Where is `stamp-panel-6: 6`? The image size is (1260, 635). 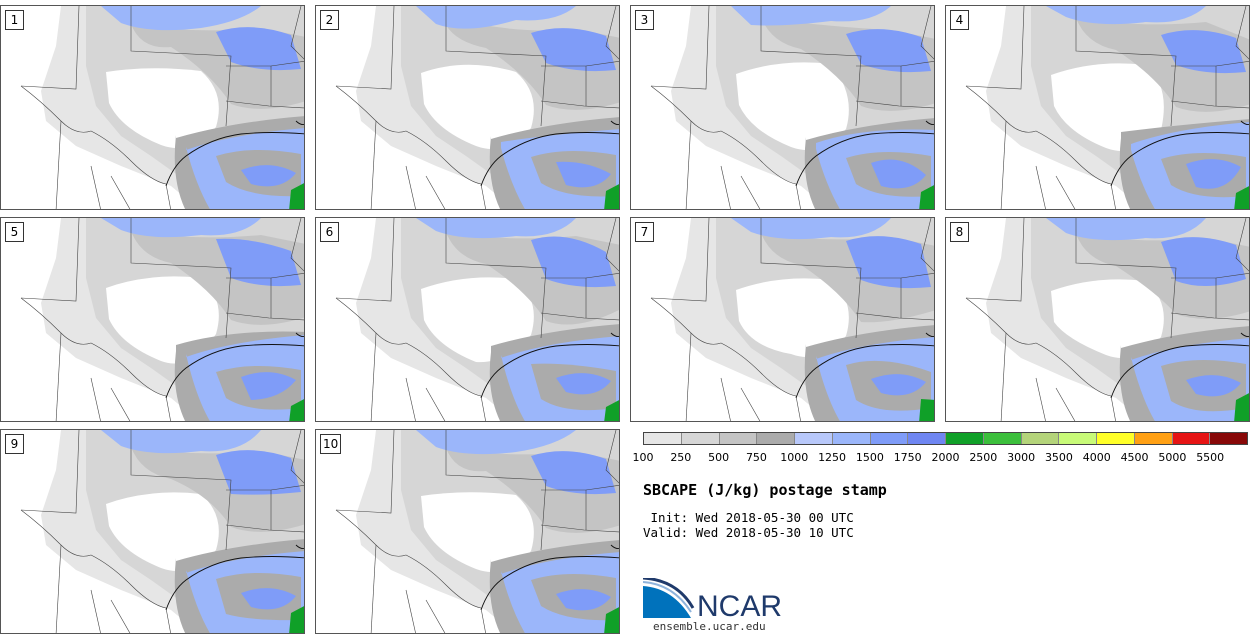 stamp-panel-6: 6 is located at coordinates (467, 319).